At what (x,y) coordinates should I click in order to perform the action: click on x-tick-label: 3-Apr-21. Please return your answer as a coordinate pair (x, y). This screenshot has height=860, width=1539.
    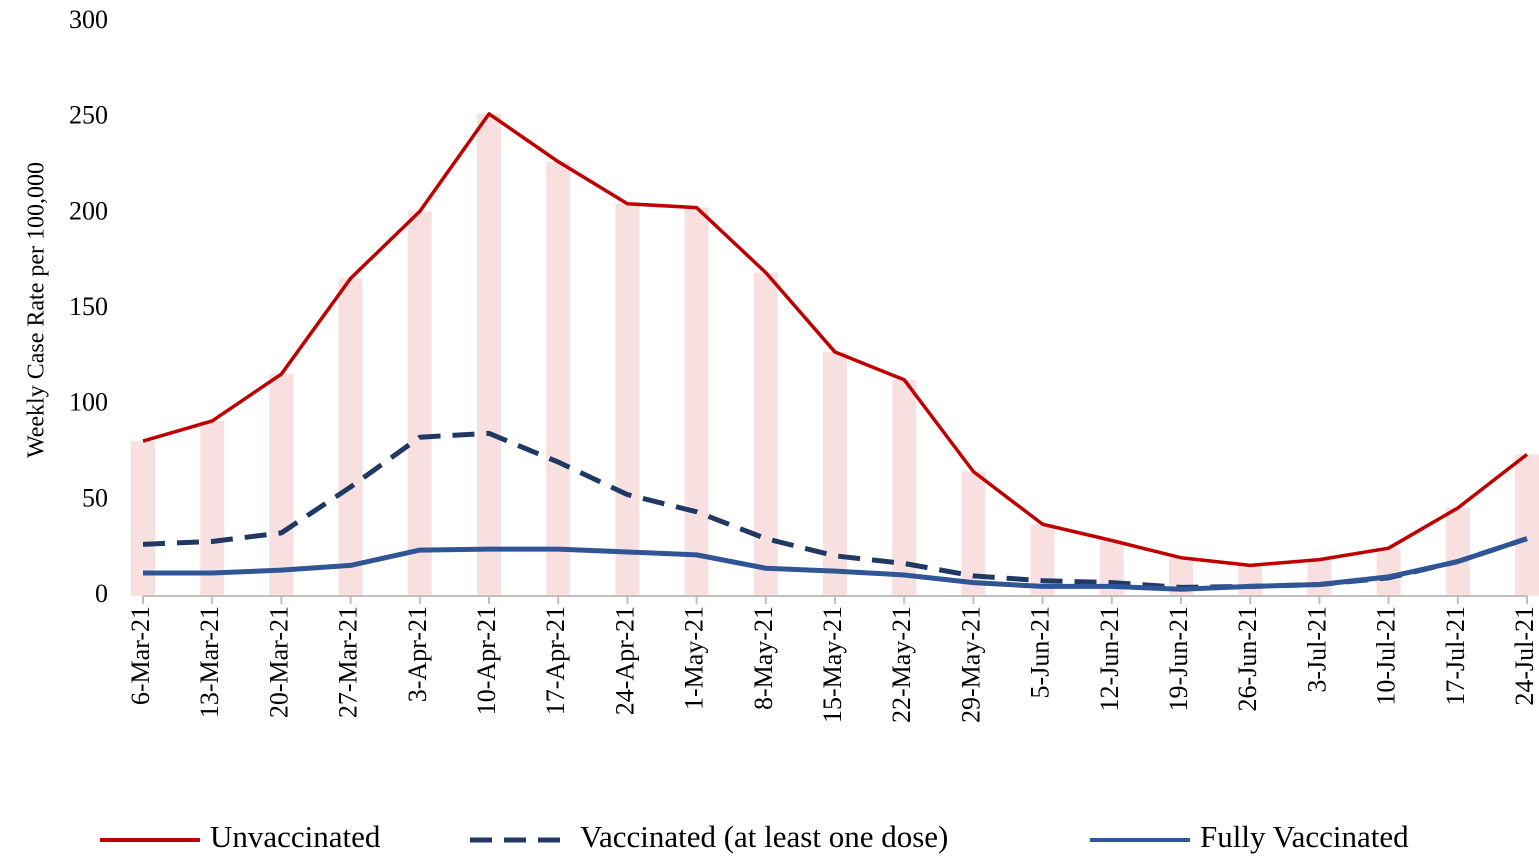
    Looking at the image, I should click on (417, 654).